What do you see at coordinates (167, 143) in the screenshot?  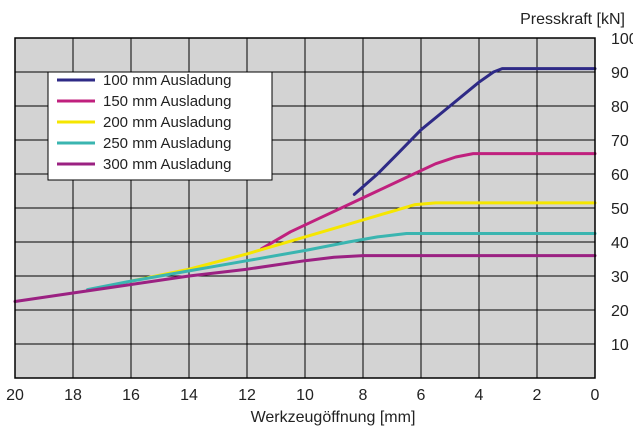 I see `legend-label-4: 250 mm Ausladung` at bounding box center [167, 143].